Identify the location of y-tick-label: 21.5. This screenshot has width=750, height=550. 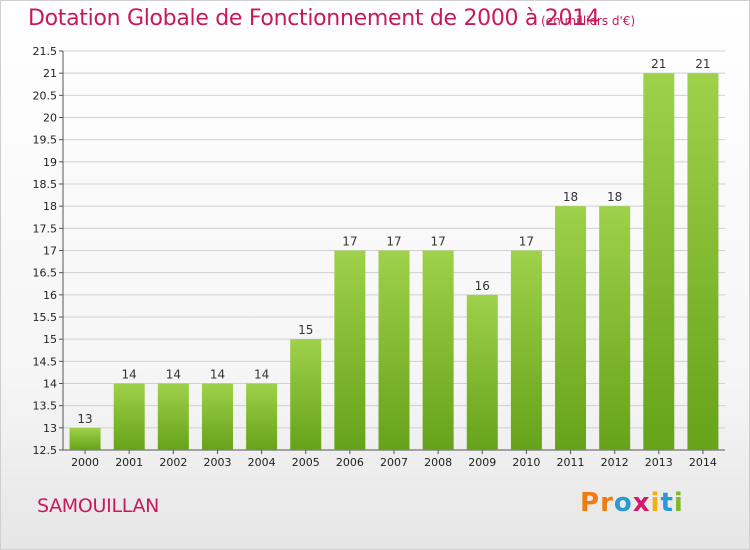
(45, 51).